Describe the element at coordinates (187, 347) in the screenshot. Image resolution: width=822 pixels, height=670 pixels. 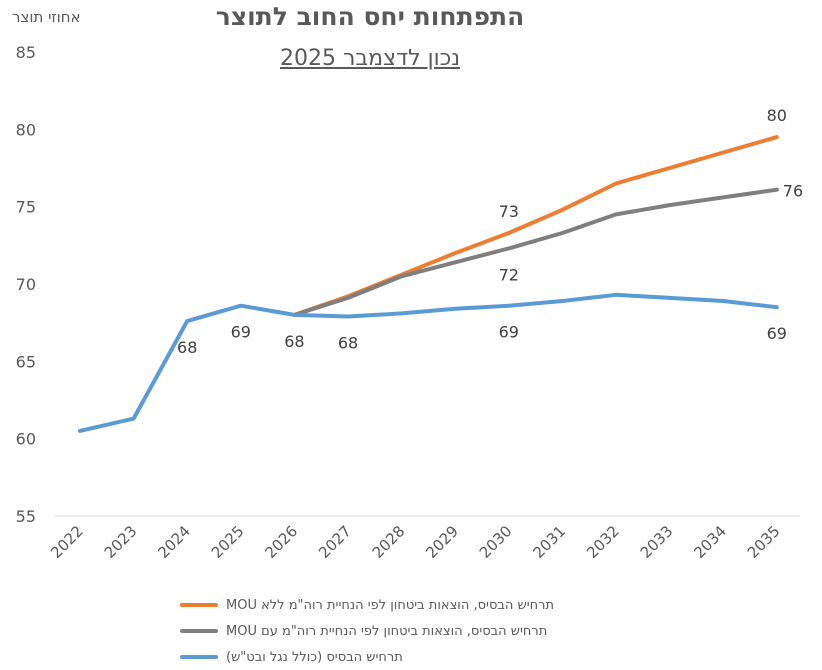
I see `data-label-0: 68` at that location.